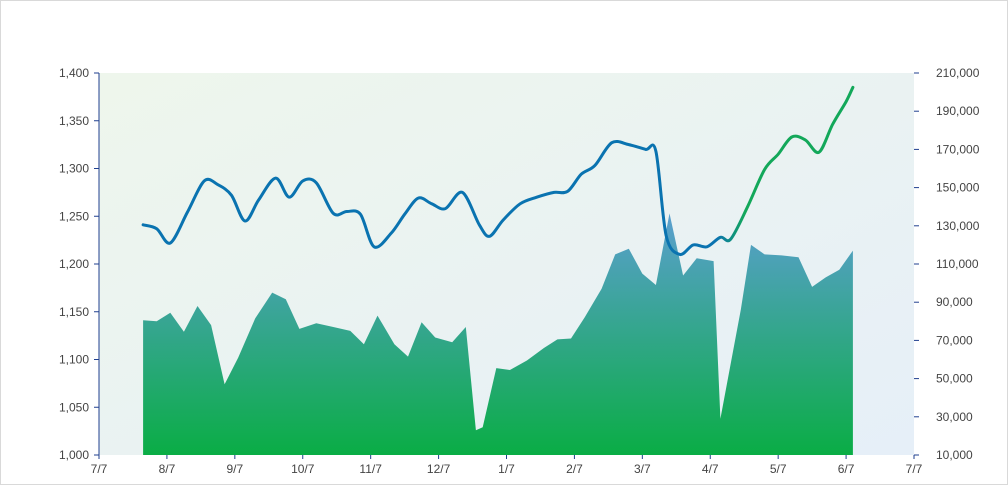 This screenshot has height=485, width=1008. Describe the element at coordinates (958, 111) in the screenshot. I see `right-tick-label: 190,000` at that location.